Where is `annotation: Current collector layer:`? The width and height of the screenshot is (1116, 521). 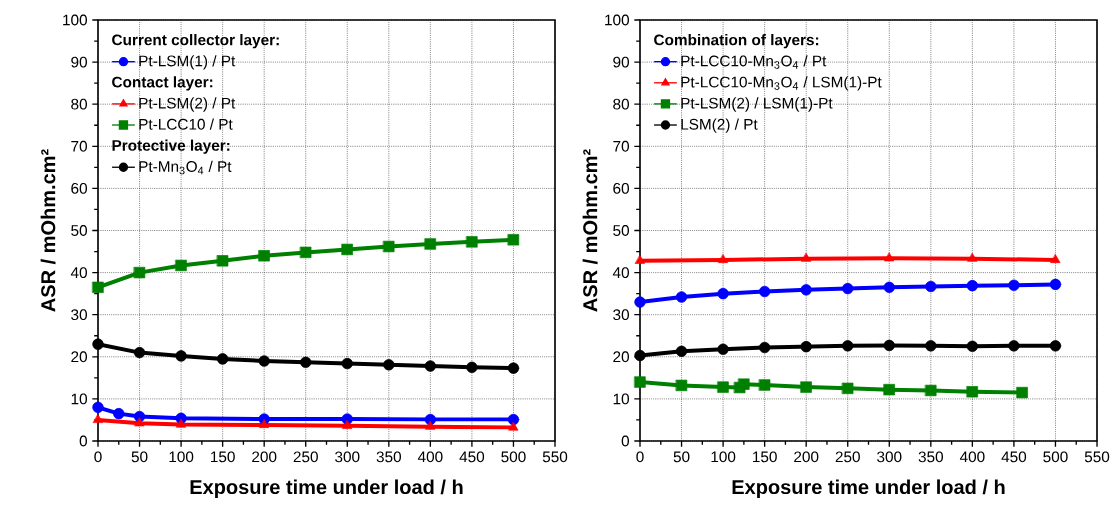 annotation: Current collector layer: is located at coordinates (195, 41).